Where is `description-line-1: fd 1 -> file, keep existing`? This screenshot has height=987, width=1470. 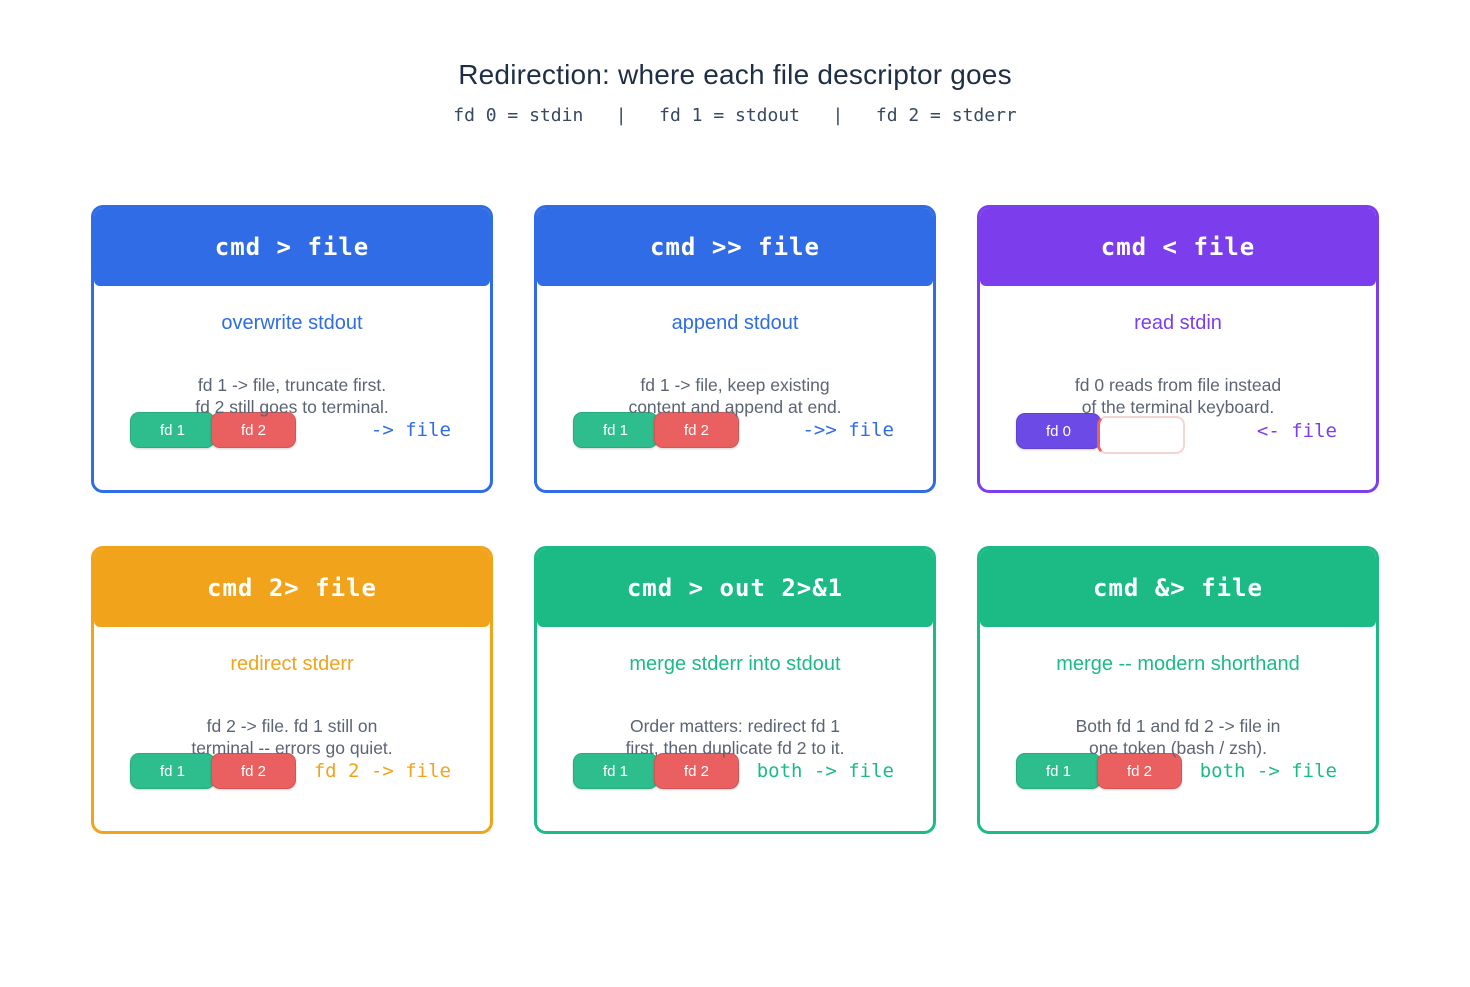 description-line-1: fd 1 -> file, keep existing is located at coordinates (735, 385).